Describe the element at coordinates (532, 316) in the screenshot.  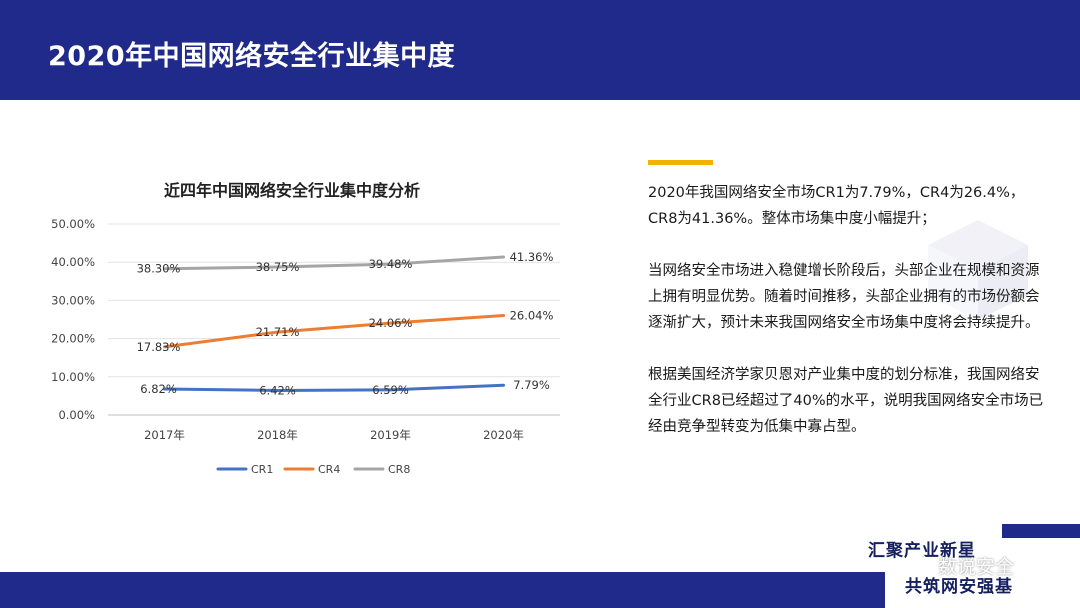
I see `data-label: 26.04%` at that location.